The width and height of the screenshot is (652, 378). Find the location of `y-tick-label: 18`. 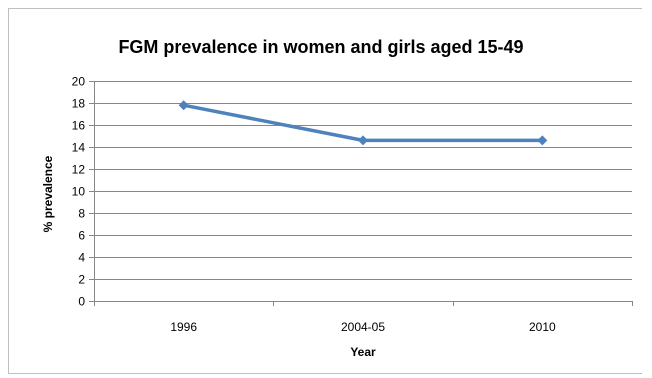

y-tick-label: 18 is located at coordinates (79, 104).